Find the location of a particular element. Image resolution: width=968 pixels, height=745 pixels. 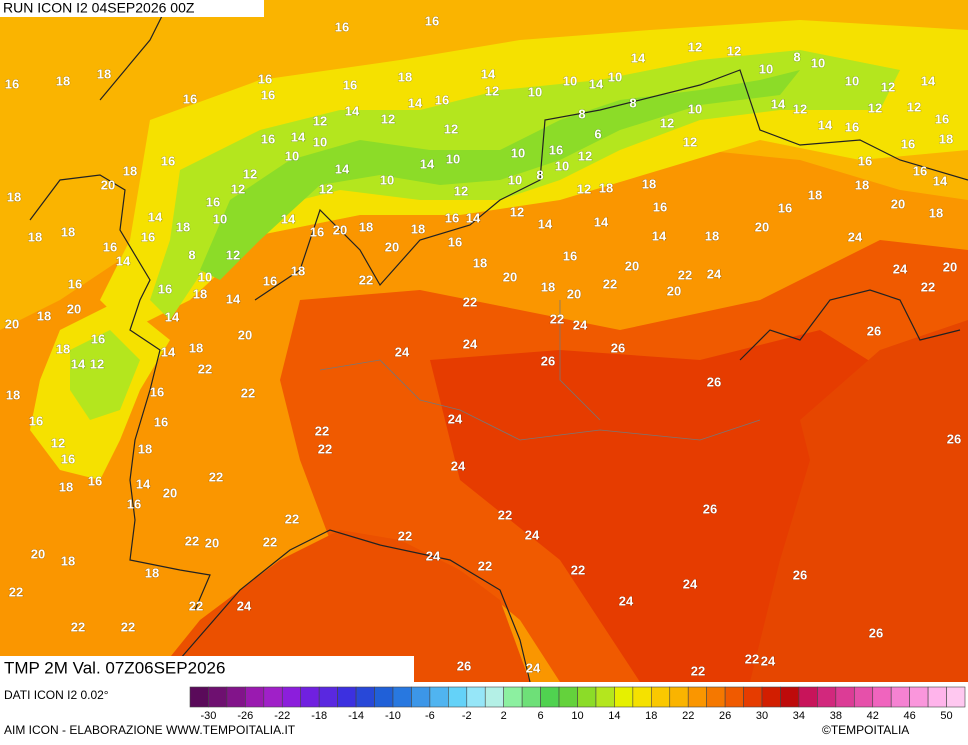

temperature-label: 6 is located at coordinates (597, 133).